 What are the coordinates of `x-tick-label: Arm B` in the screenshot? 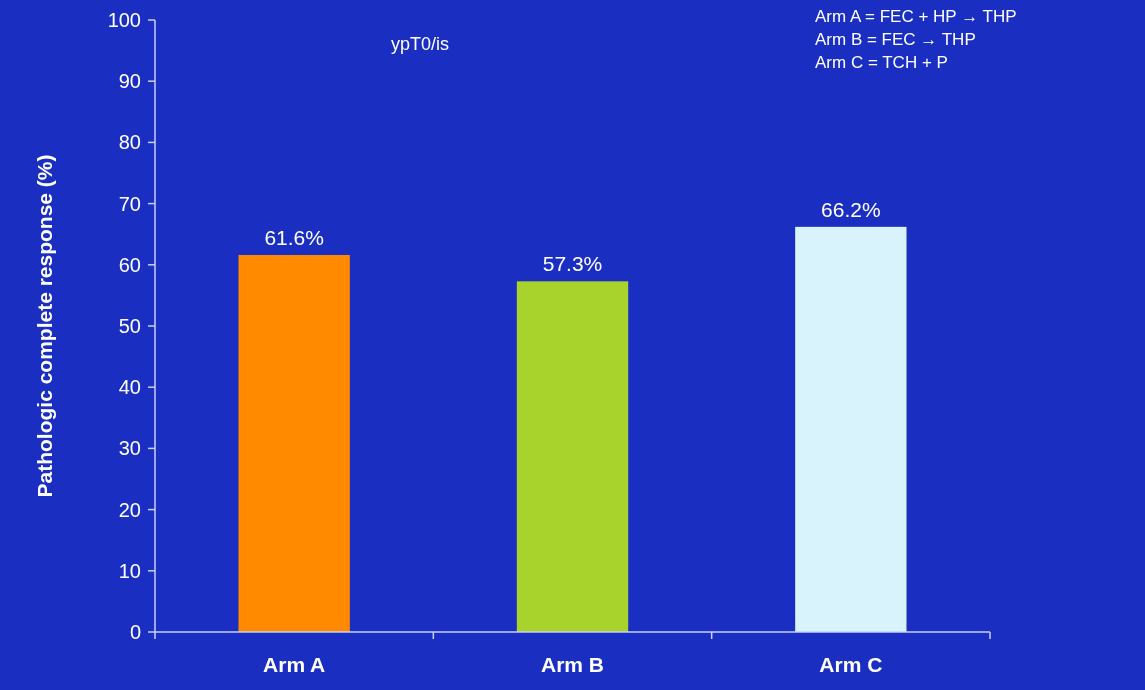 It's located at (572, 664).